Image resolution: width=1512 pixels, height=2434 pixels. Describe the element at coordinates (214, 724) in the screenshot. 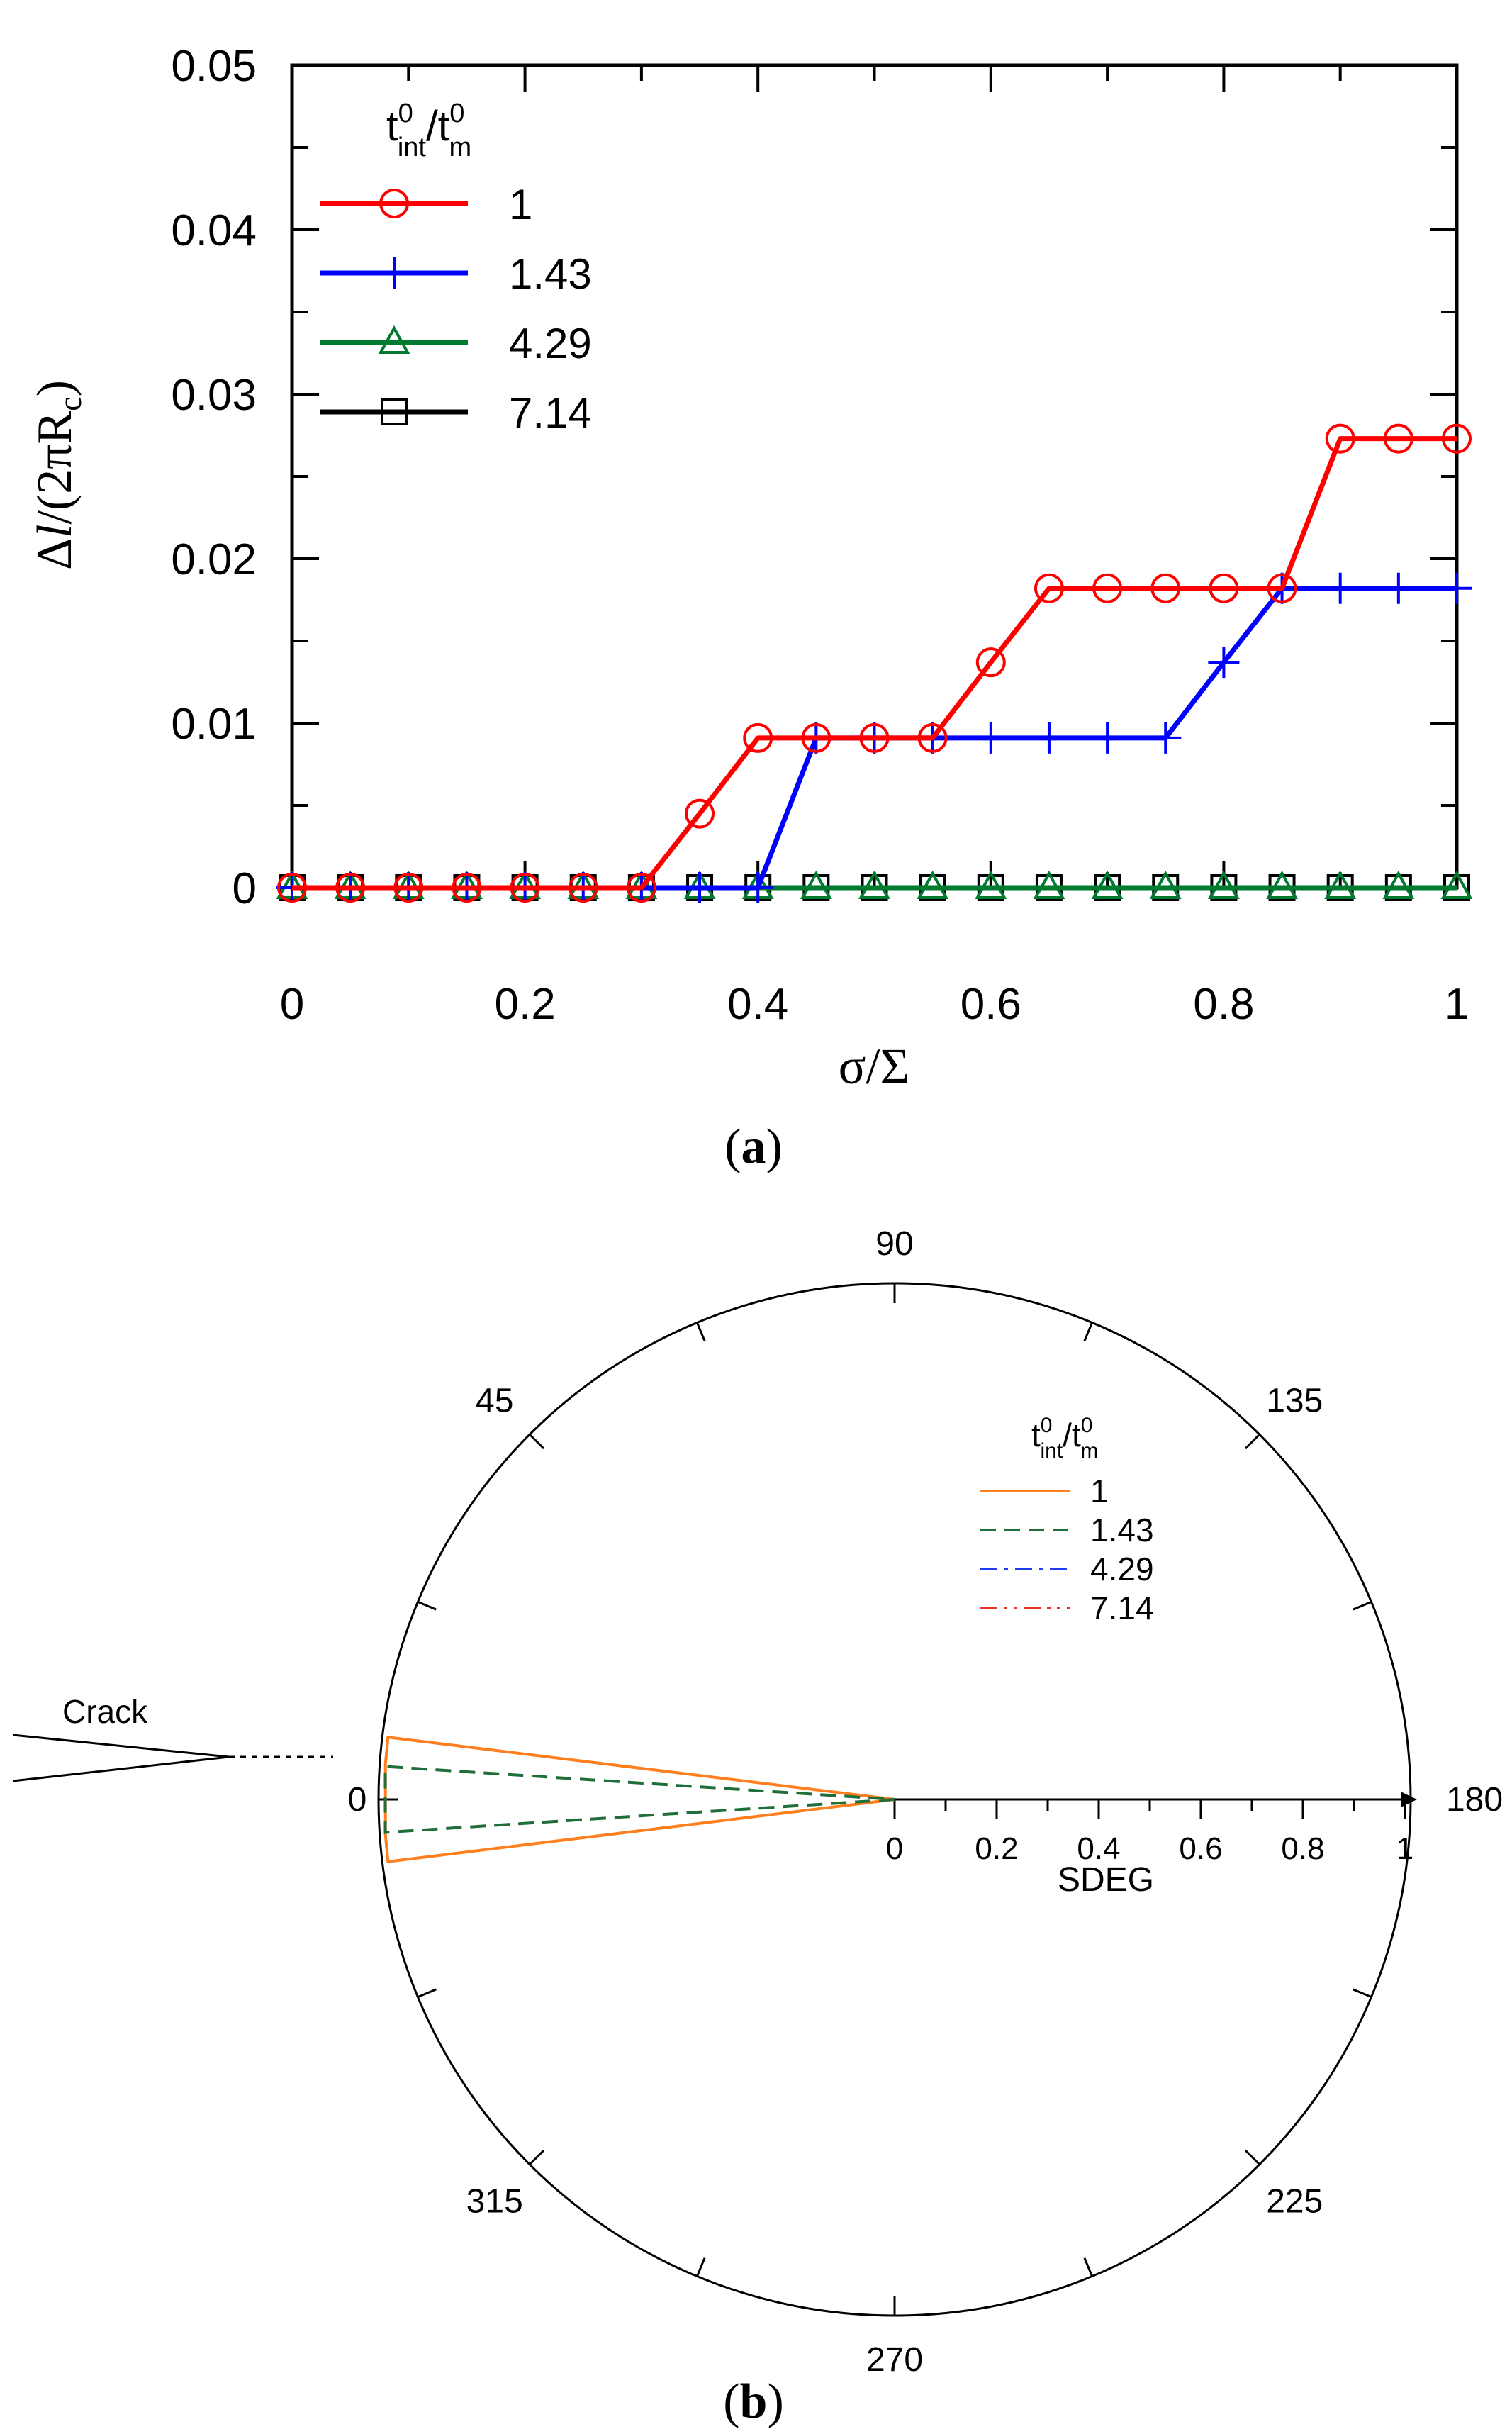

I see `y-tick-label: 0.01` at that location.